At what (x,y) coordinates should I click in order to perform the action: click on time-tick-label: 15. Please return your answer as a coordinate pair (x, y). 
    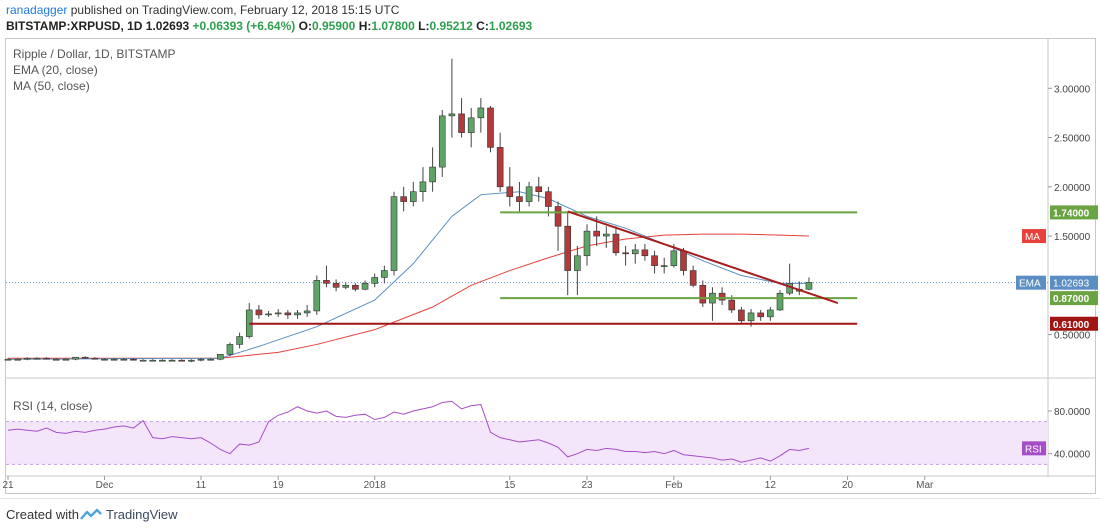
    Looking at the image, I should click on (510, 485).